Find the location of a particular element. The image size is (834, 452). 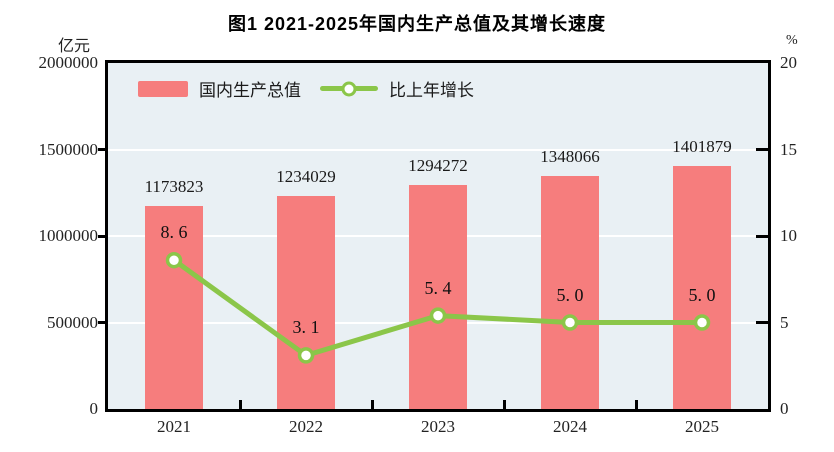

left-axis-tick-label: 2000000 is located at coordinates (68, 62).